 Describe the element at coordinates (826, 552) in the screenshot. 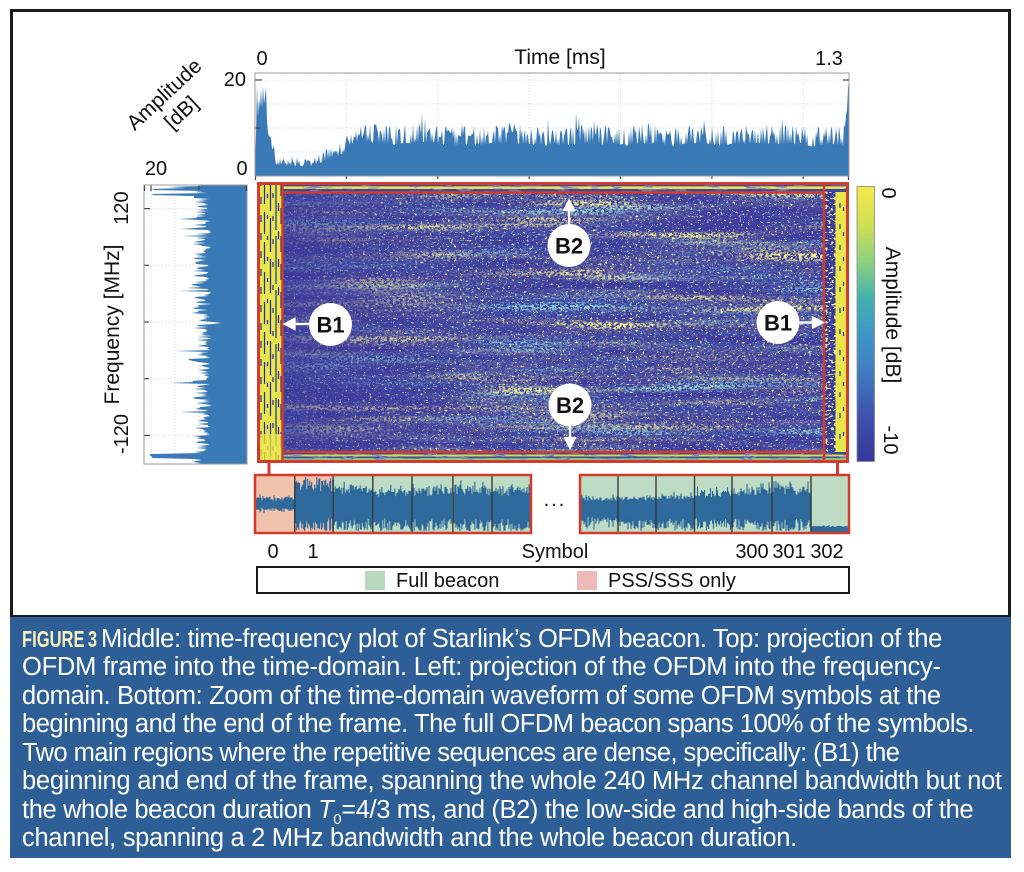

I see `svg-text: 302` at that location.